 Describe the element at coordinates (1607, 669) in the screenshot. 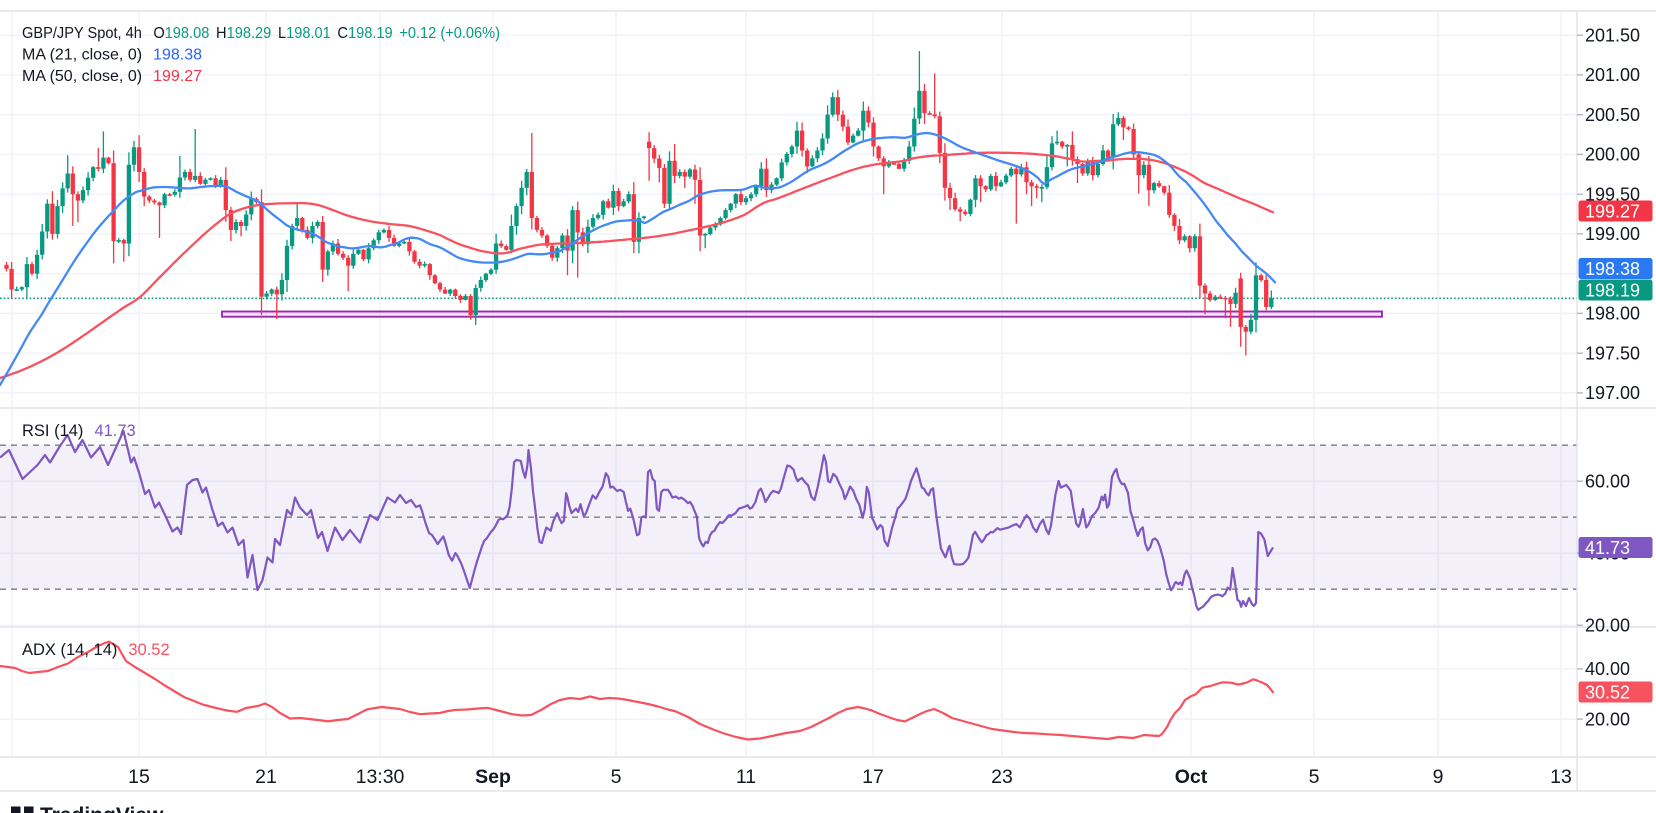

I see `svg-text: 40.00` at that location.